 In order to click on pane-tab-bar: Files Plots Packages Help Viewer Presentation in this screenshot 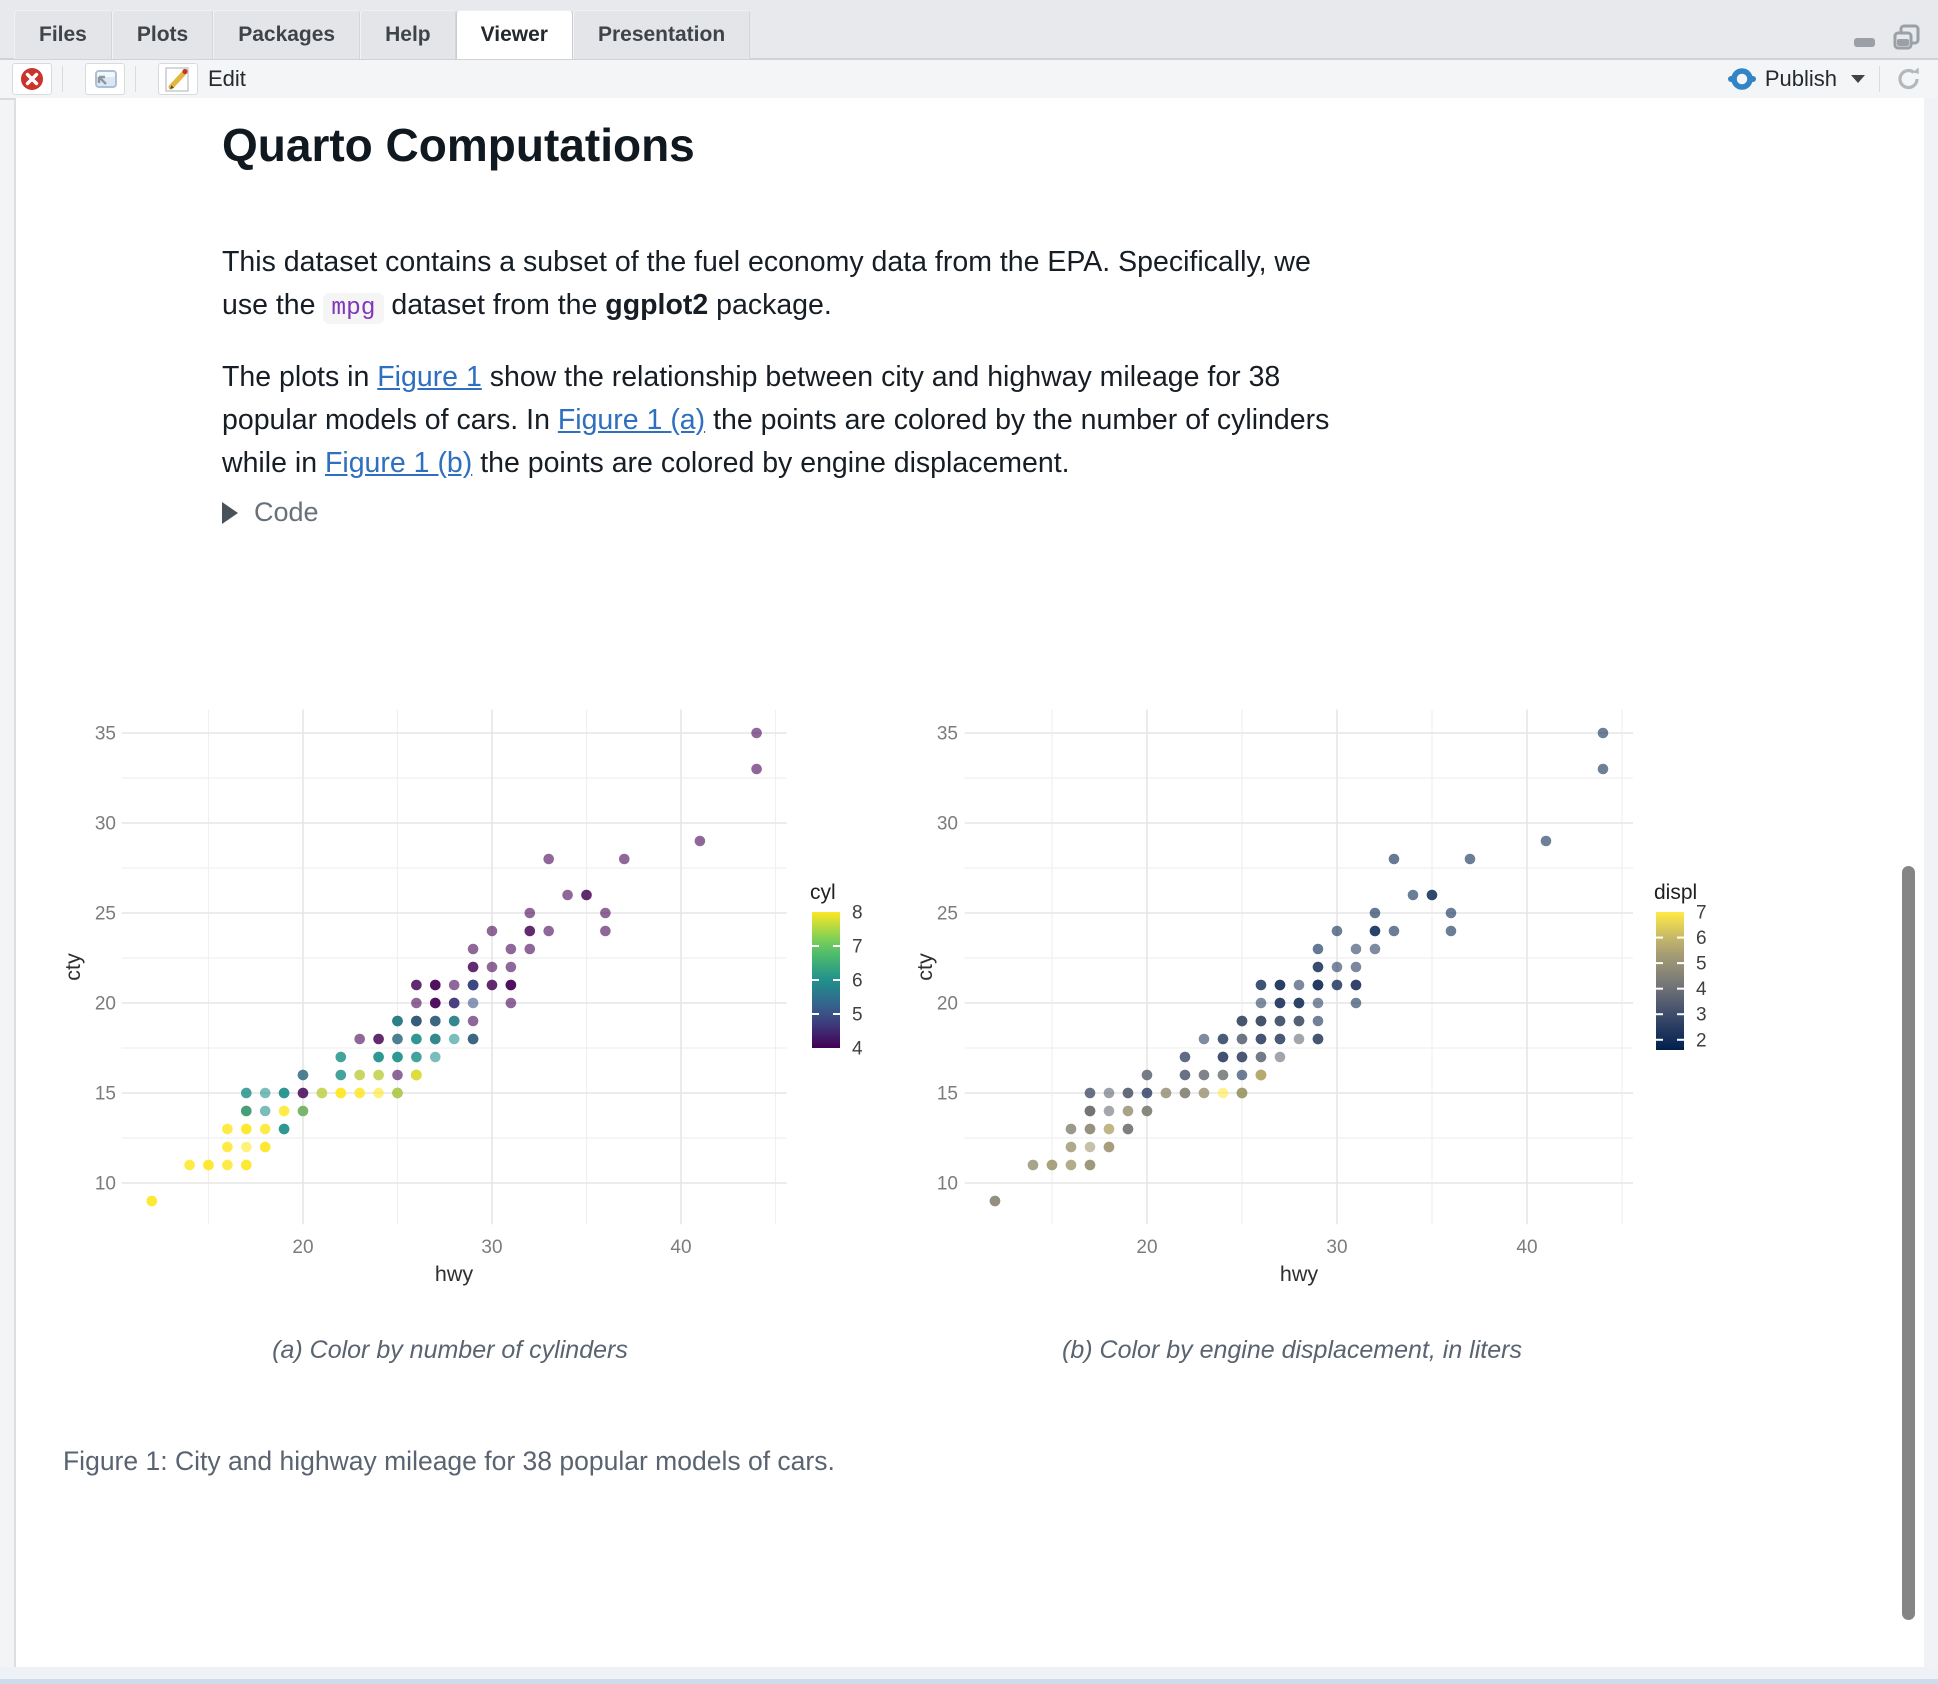, I will do `click(969, 30)`.